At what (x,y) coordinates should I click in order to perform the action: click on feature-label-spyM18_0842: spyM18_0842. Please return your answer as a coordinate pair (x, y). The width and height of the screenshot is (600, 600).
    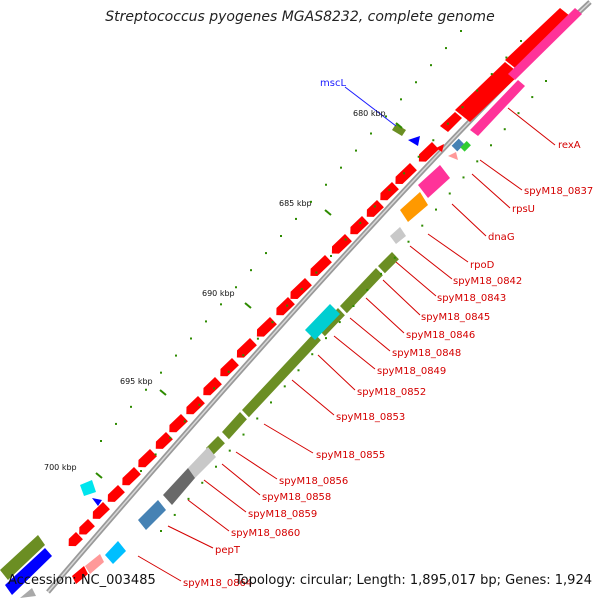
    Looking at the image, I should click on (487, 281).